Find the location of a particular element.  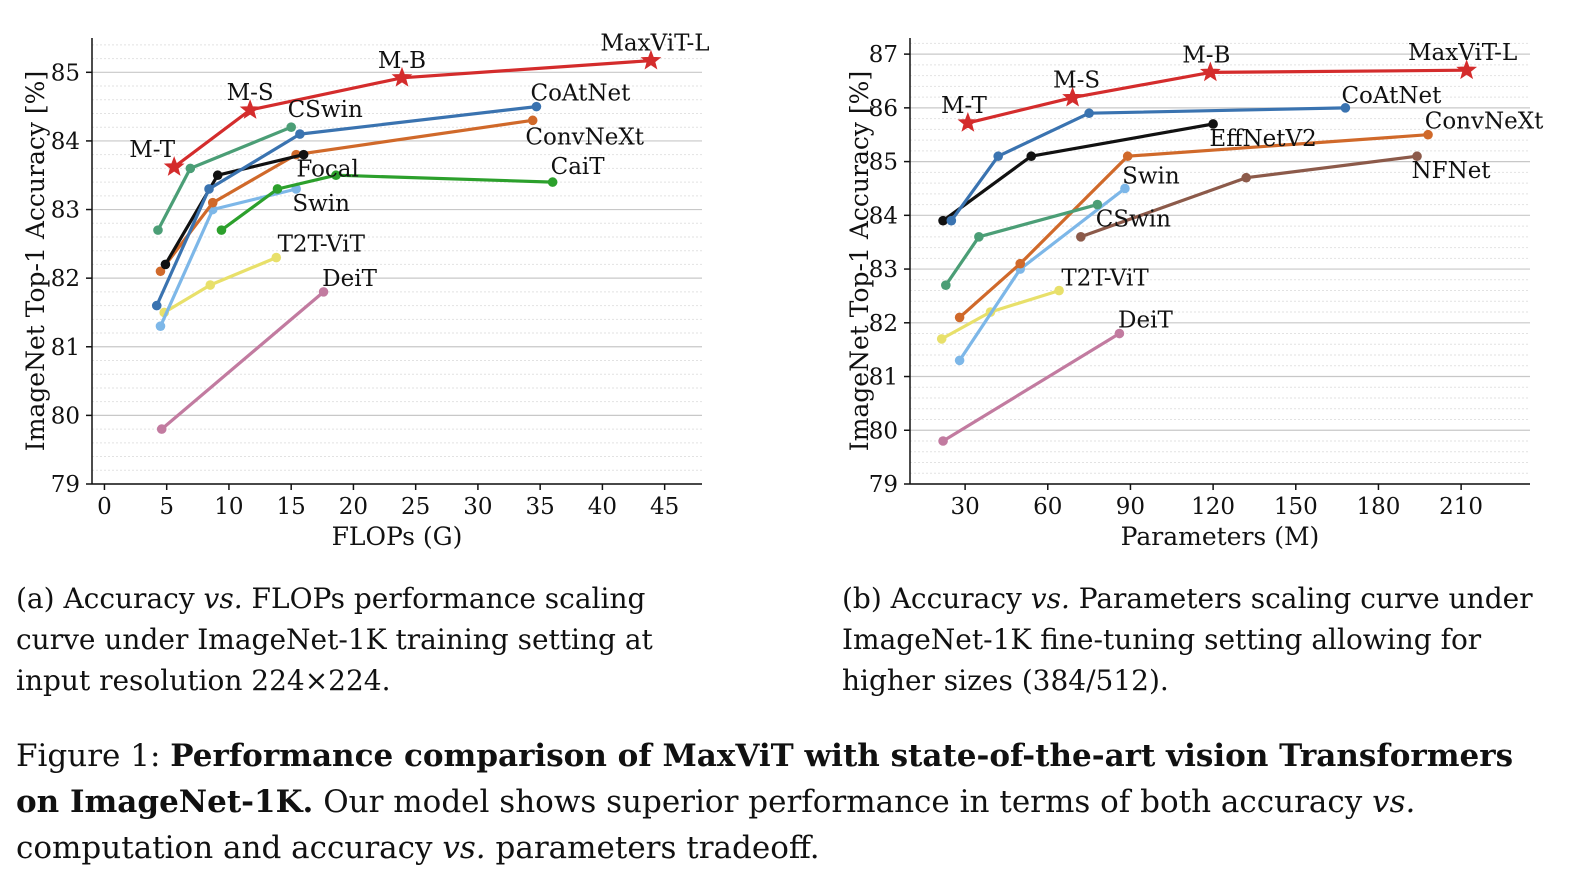

params-y-tick-label: 84 is located at coordinates (883, 216).